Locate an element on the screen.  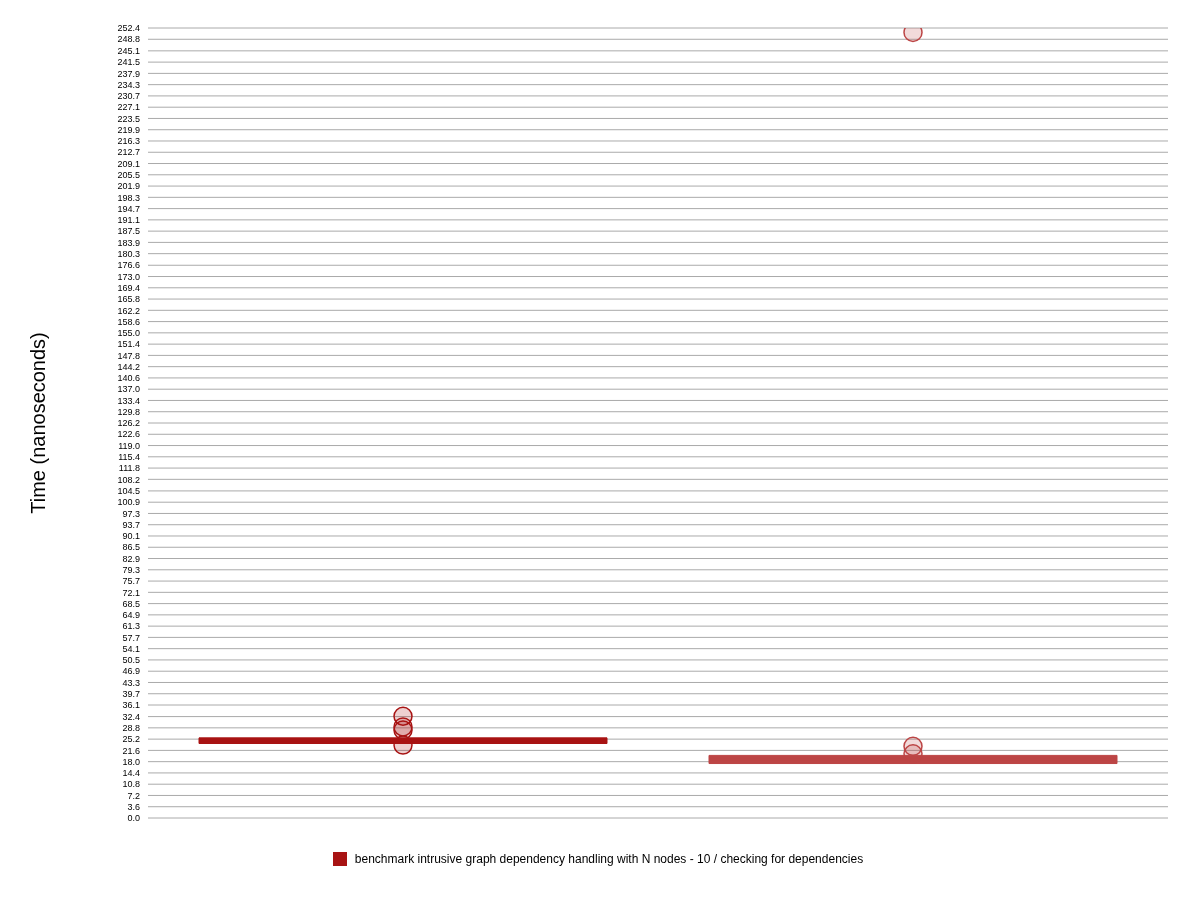
y-tick-label: 133.4 is located at coordinates (128, 400).